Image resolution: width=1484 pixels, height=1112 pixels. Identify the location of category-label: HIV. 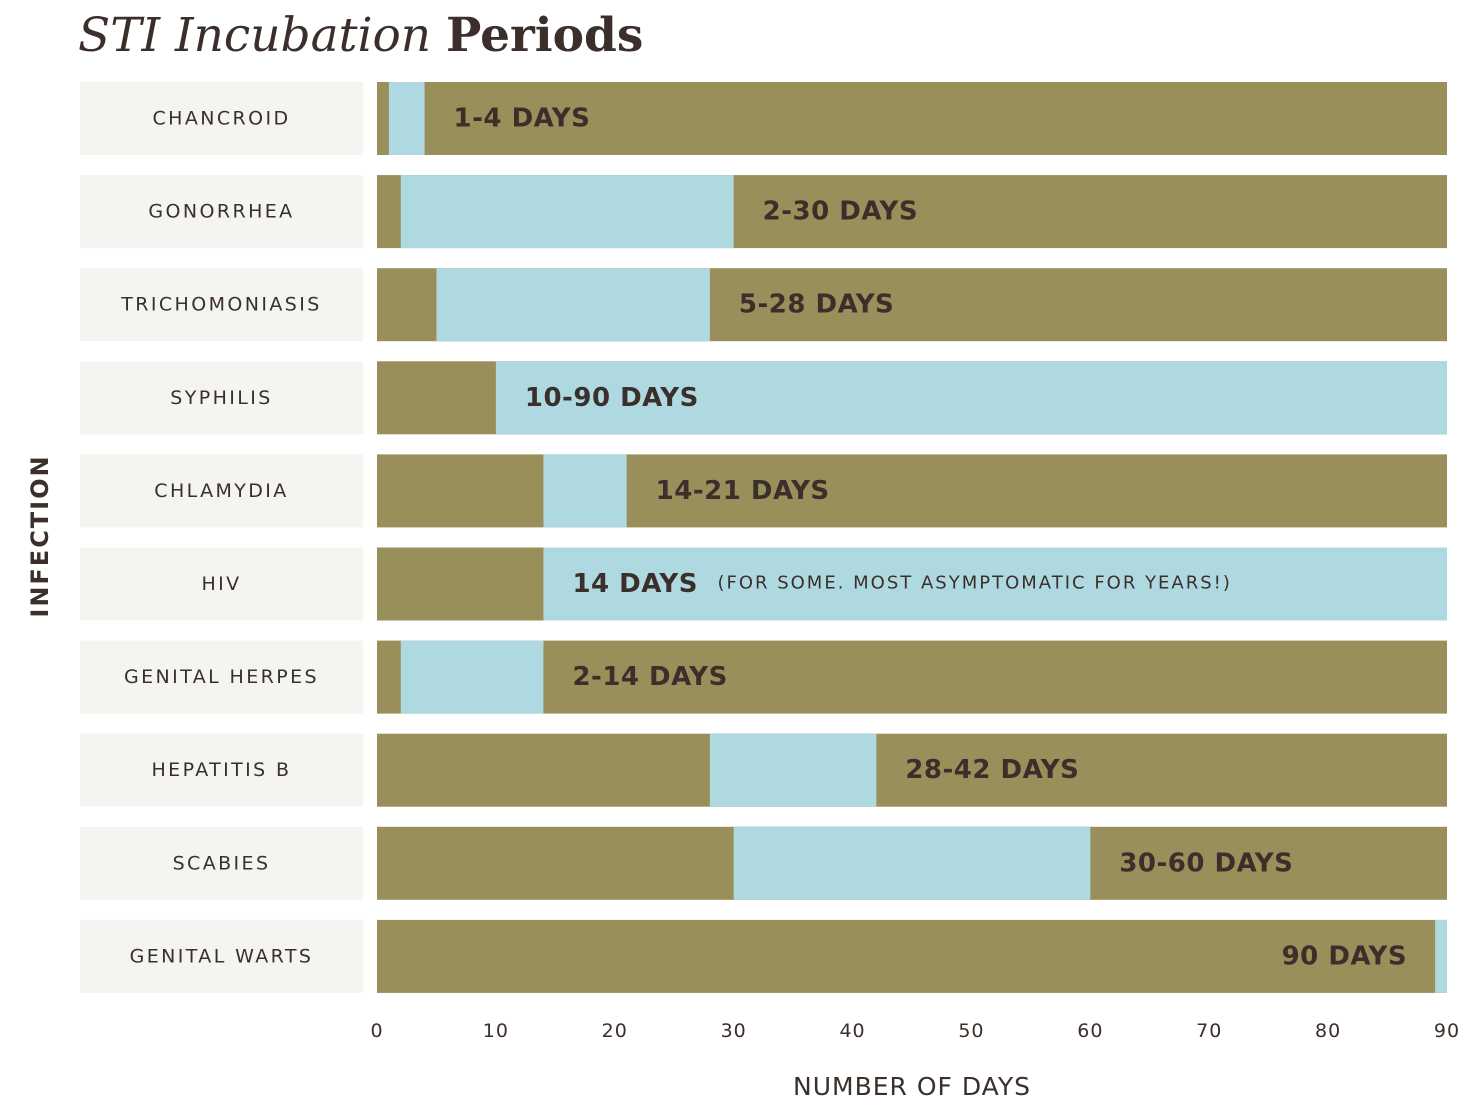
(221, 584).